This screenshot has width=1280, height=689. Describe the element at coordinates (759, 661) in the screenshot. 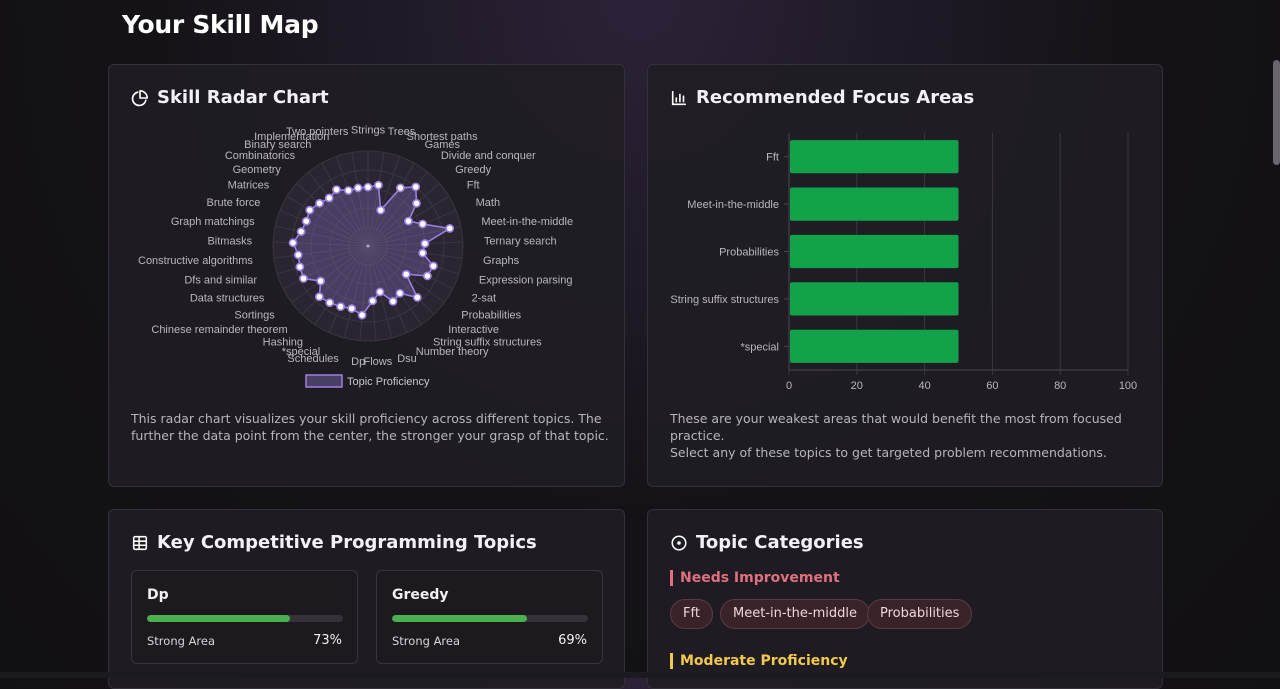

I see `moderate-proficiency-heading: Moderate Proficiency` at that location.